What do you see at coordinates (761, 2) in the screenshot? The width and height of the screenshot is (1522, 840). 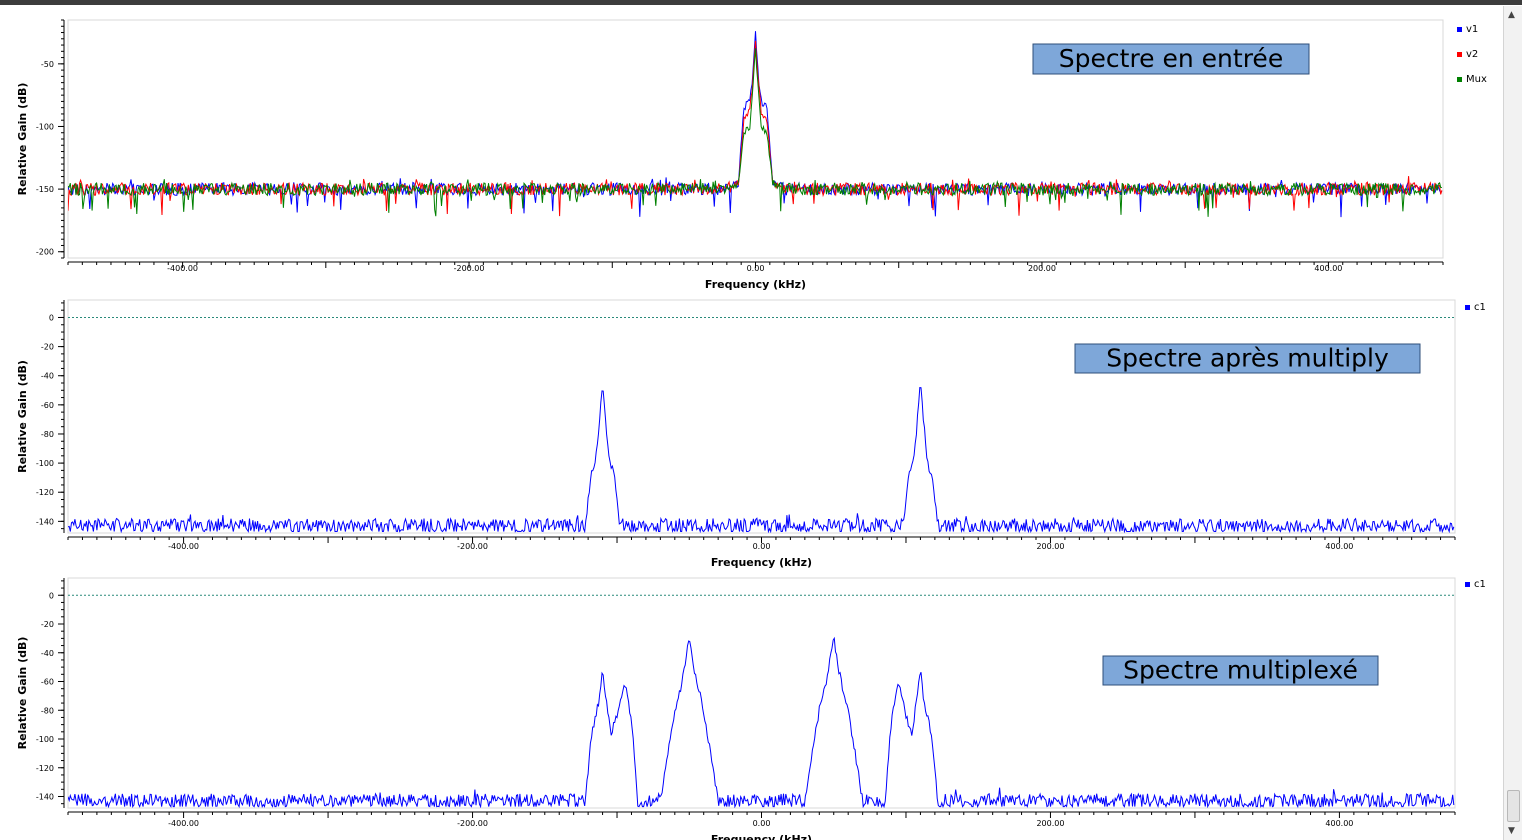 I see `window-top-bar` at bounding box center [761, 2].